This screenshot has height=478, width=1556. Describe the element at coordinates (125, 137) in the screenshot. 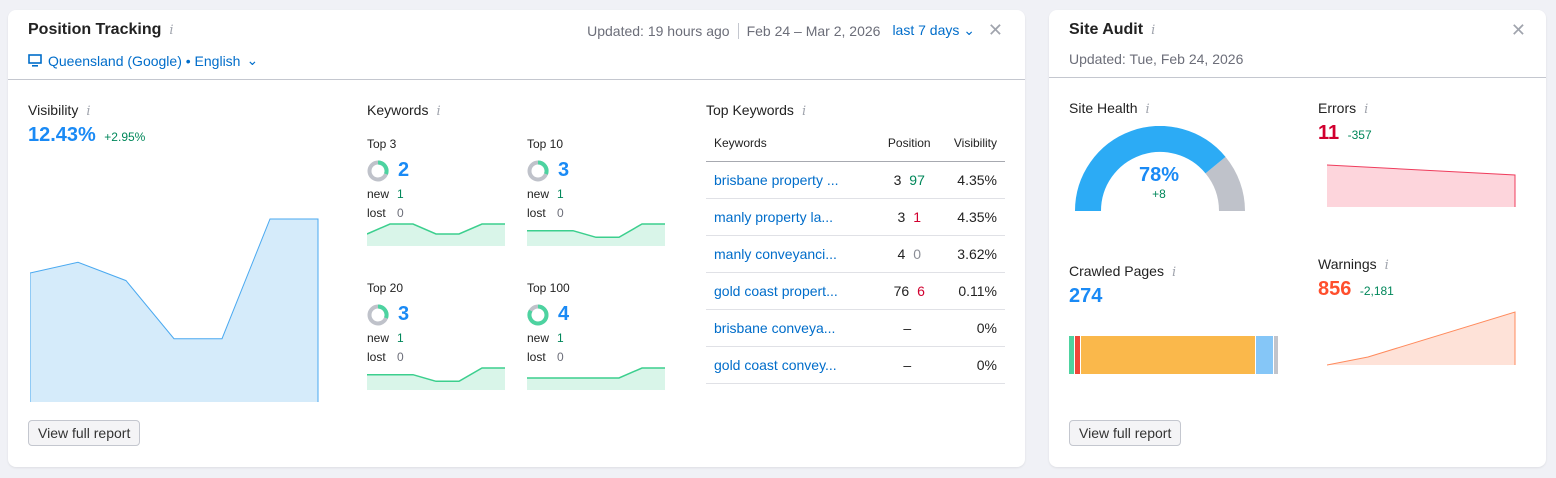

I see `visibility-delta: +2.95%` at that location.